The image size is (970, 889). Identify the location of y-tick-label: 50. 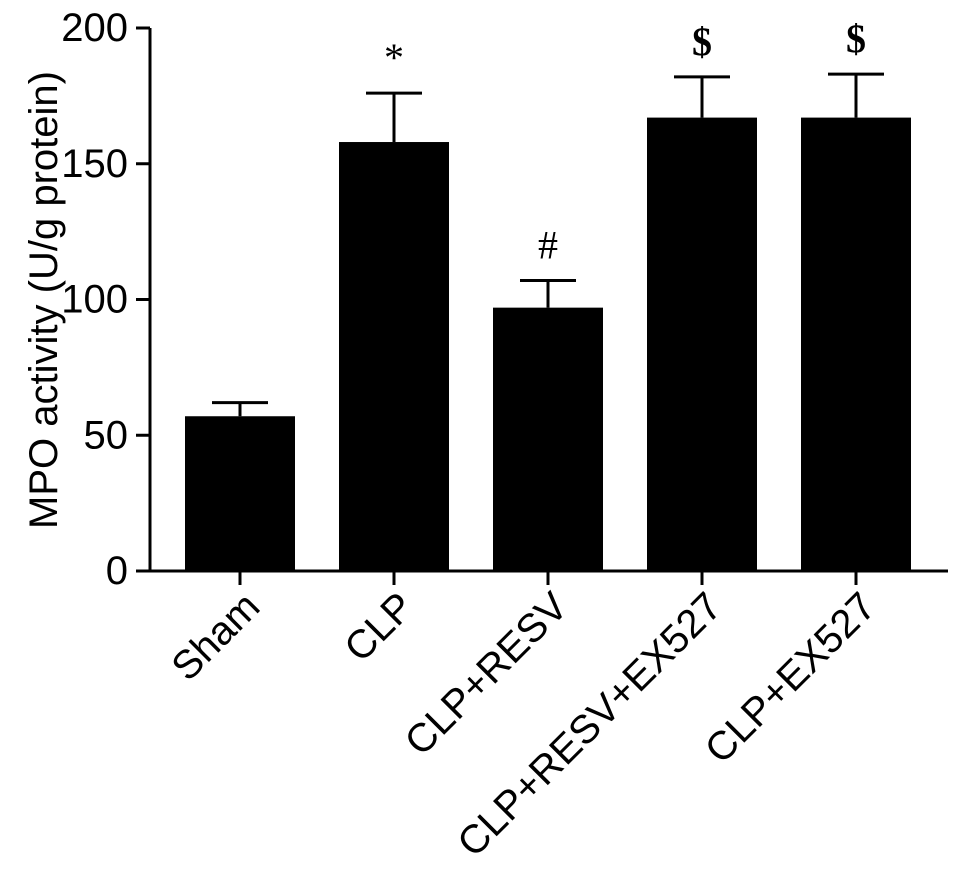
(106, 435).